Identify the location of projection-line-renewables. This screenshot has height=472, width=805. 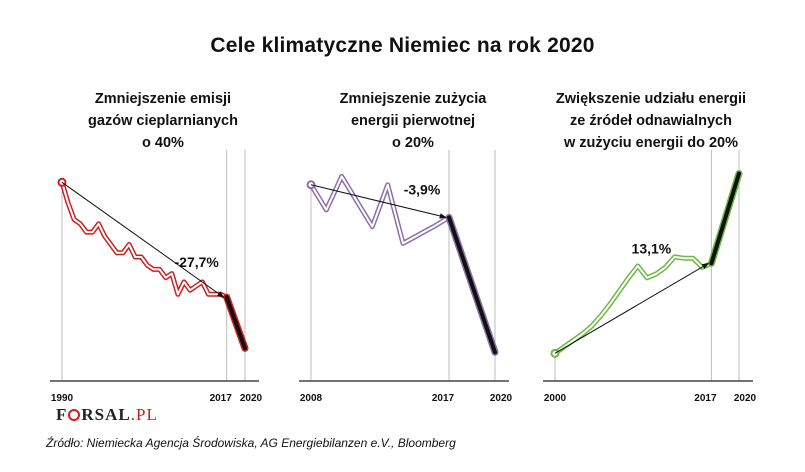
(725, 218).